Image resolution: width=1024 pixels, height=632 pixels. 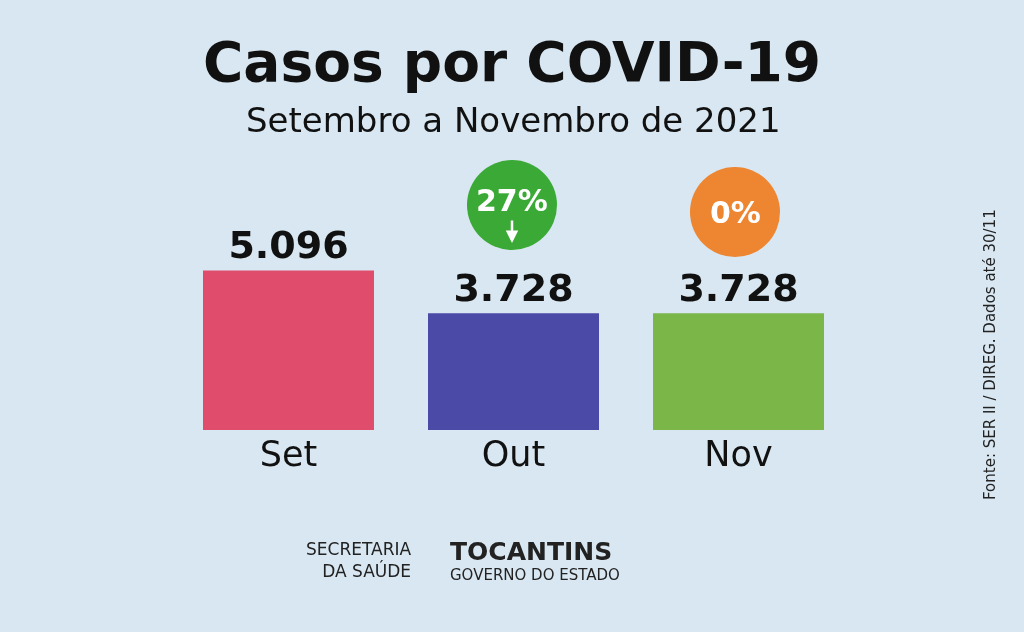 What do you see at coordinates (512, 200) in the screenshot?
I see `text: 27%` at bounding box center [512, 200].